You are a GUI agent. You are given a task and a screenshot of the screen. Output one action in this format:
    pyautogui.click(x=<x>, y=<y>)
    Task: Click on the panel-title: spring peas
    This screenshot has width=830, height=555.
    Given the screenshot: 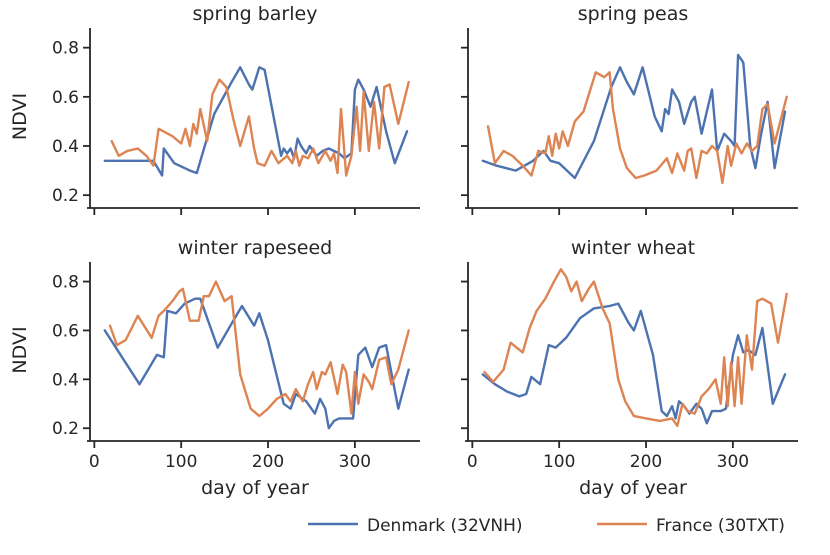 What is the action you would take?
    pyautogui.click(x=633, y=14)
    